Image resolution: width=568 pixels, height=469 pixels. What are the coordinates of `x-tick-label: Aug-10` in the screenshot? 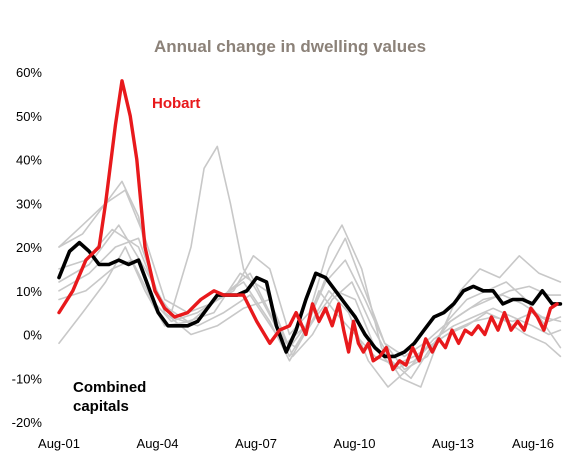 It's located at (355, 443).